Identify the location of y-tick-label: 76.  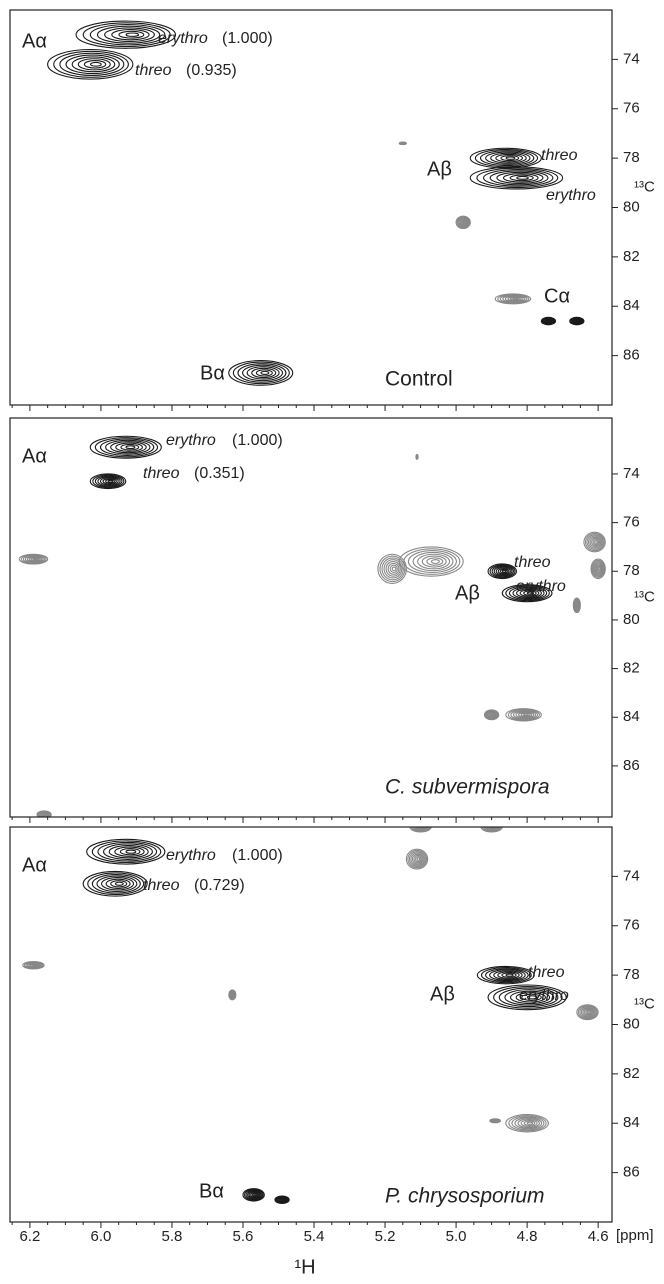
(631, 108).